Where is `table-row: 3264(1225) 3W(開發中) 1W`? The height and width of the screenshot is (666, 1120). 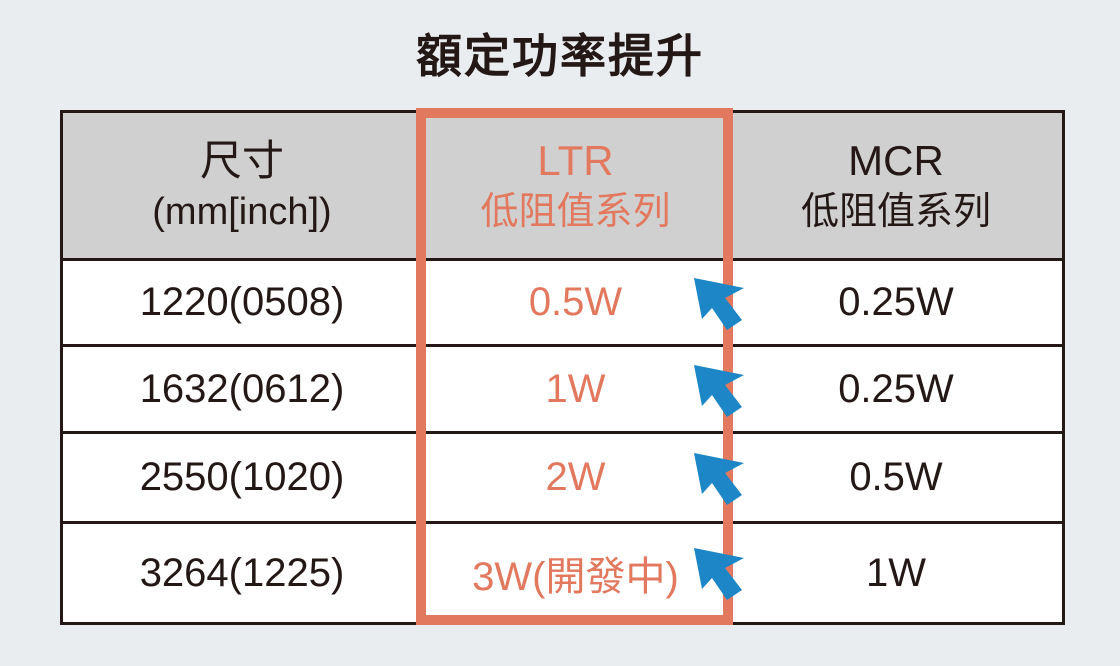
table-row: 3264(1225) 3W(開發中) 1W is located at coordinates (562, 573).